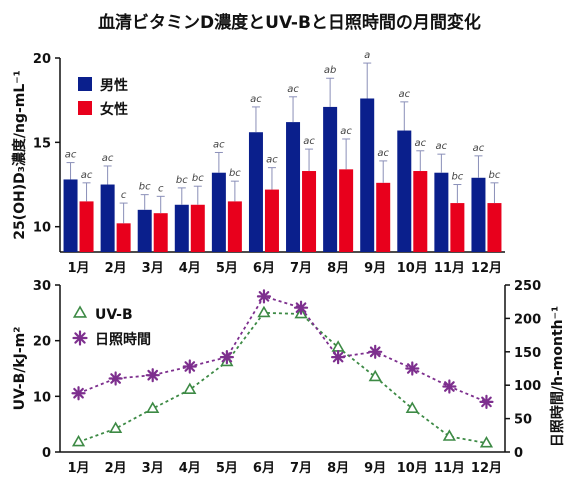 The image size is (579, 486). What do you see at coordinates (527, 353) in the screenshot?
I see `bottom-right-tick-label: 150` at bounding box center [527, 353].